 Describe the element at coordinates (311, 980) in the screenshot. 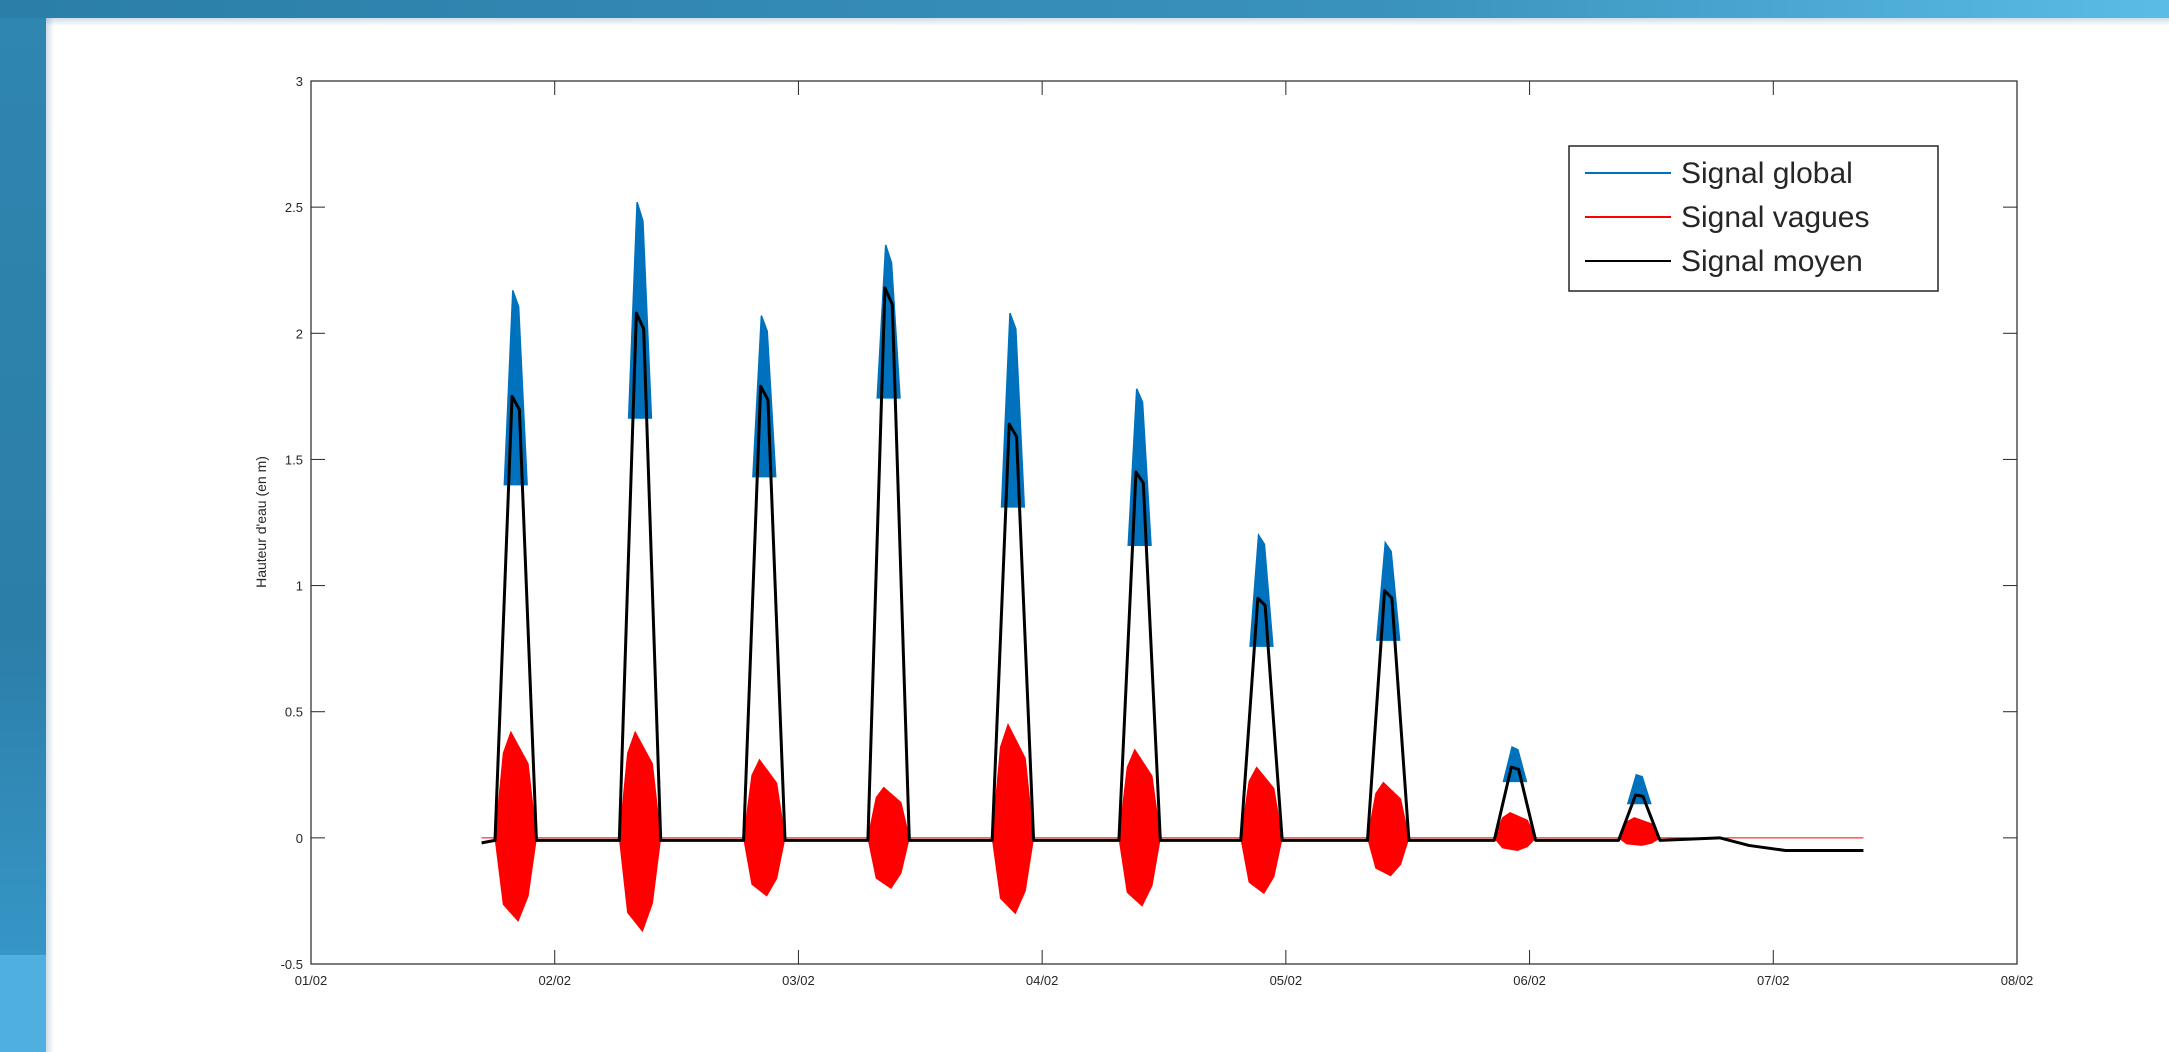

I see `x-tick-label: 01/02` at that location.